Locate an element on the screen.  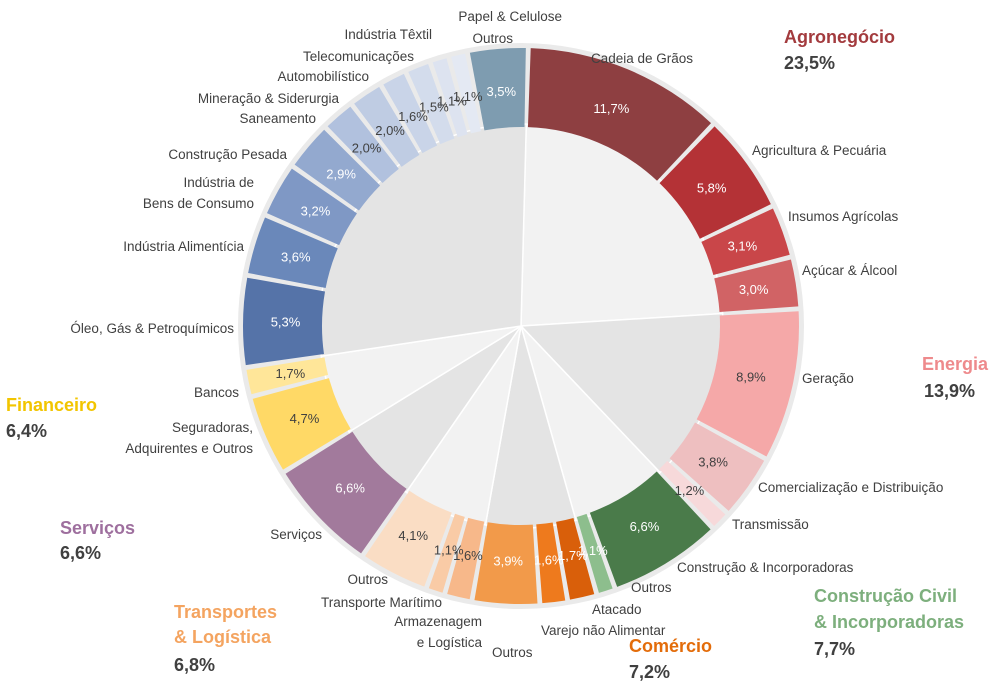
group-title-transportes-line2: & Logística is located at coordinates (223, 637).